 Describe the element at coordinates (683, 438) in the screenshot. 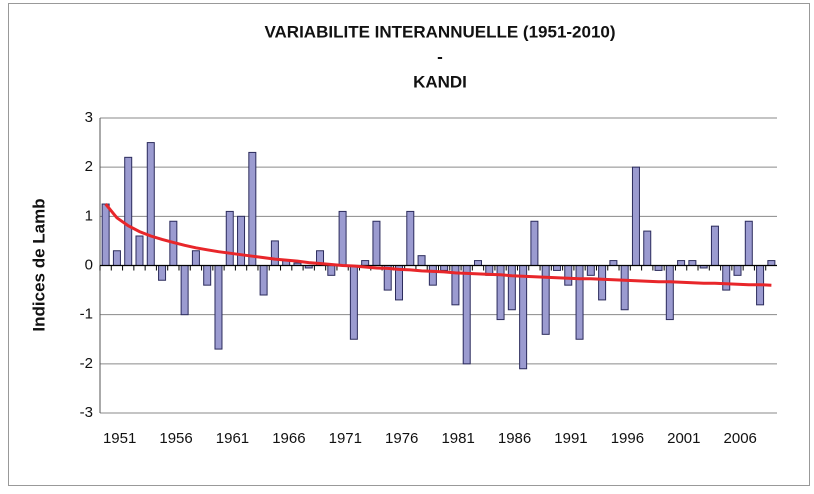

I see `x-tick-label: 2001` at that location.